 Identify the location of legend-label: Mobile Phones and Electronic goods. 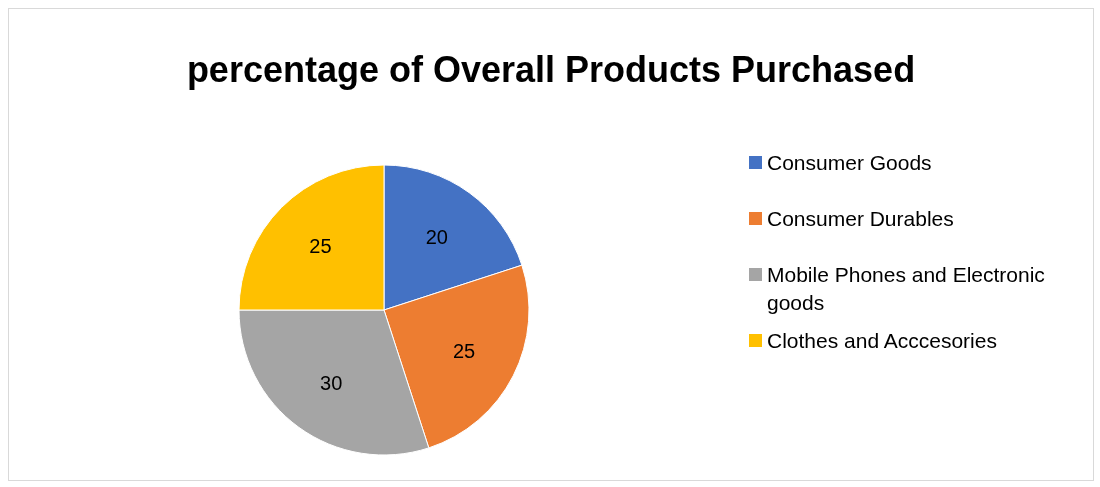
(906, 289).